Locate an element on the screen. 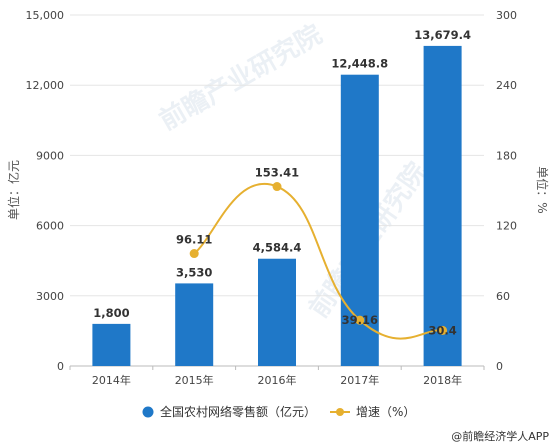  legend-label-bar: 全国农村网络零售额（亿元） is located at coordinates (238, 411).